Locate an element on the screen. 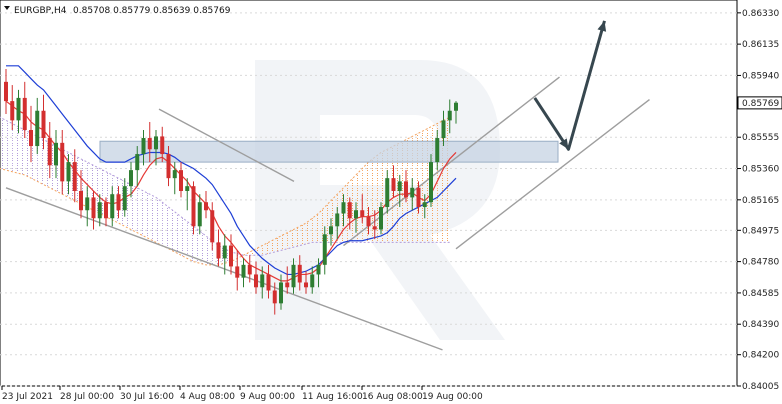  forecast-arrow is located at coordinates (570, 85).